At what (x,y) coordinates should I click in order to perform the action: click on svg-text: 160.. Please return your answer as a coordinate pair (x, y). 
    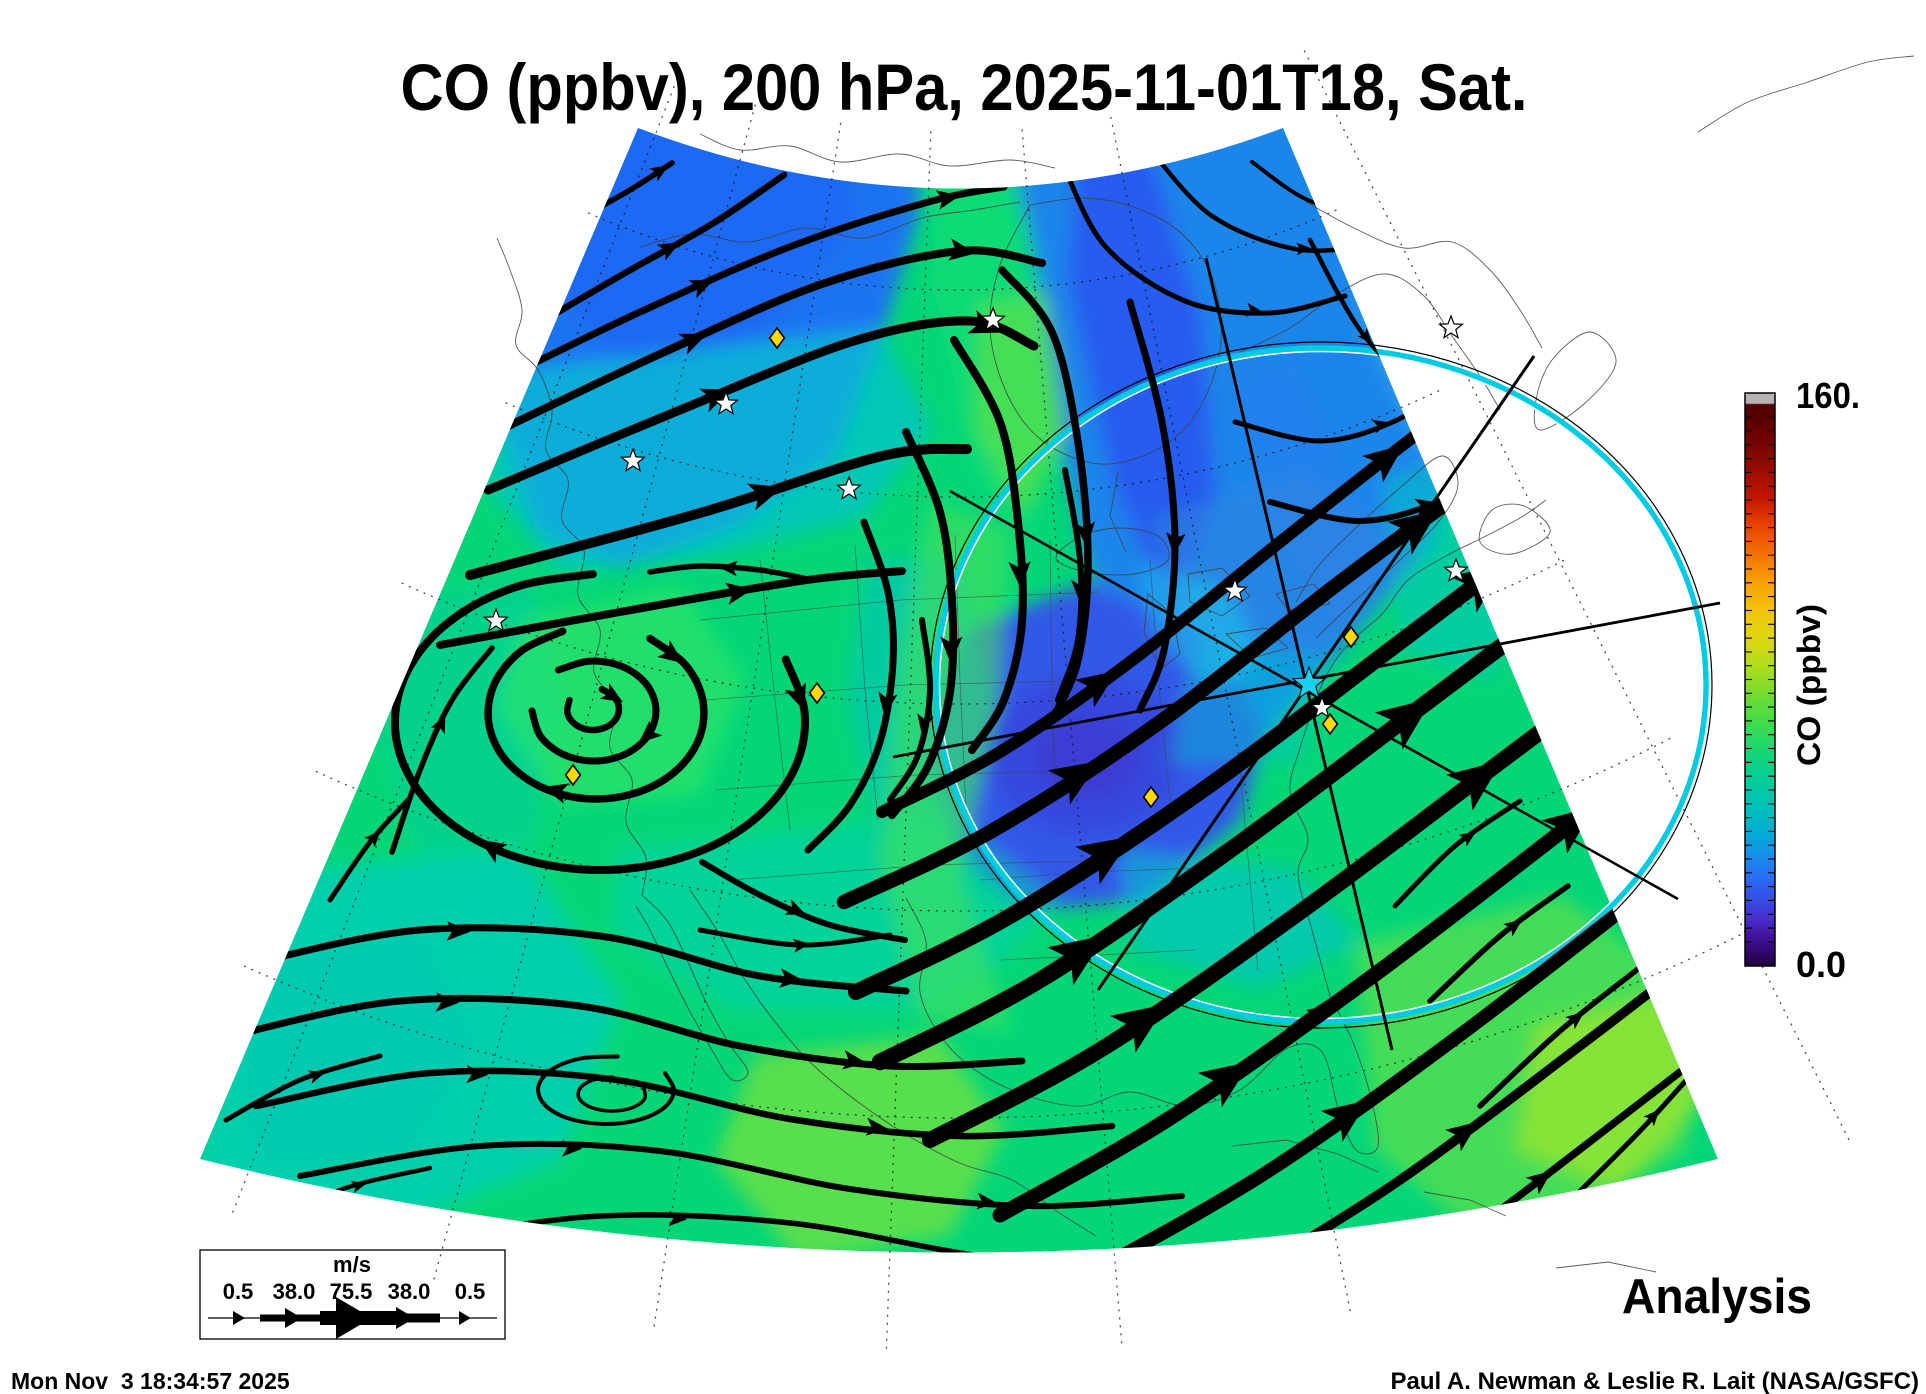
    Looking at the image, I should click on (1828, 395).